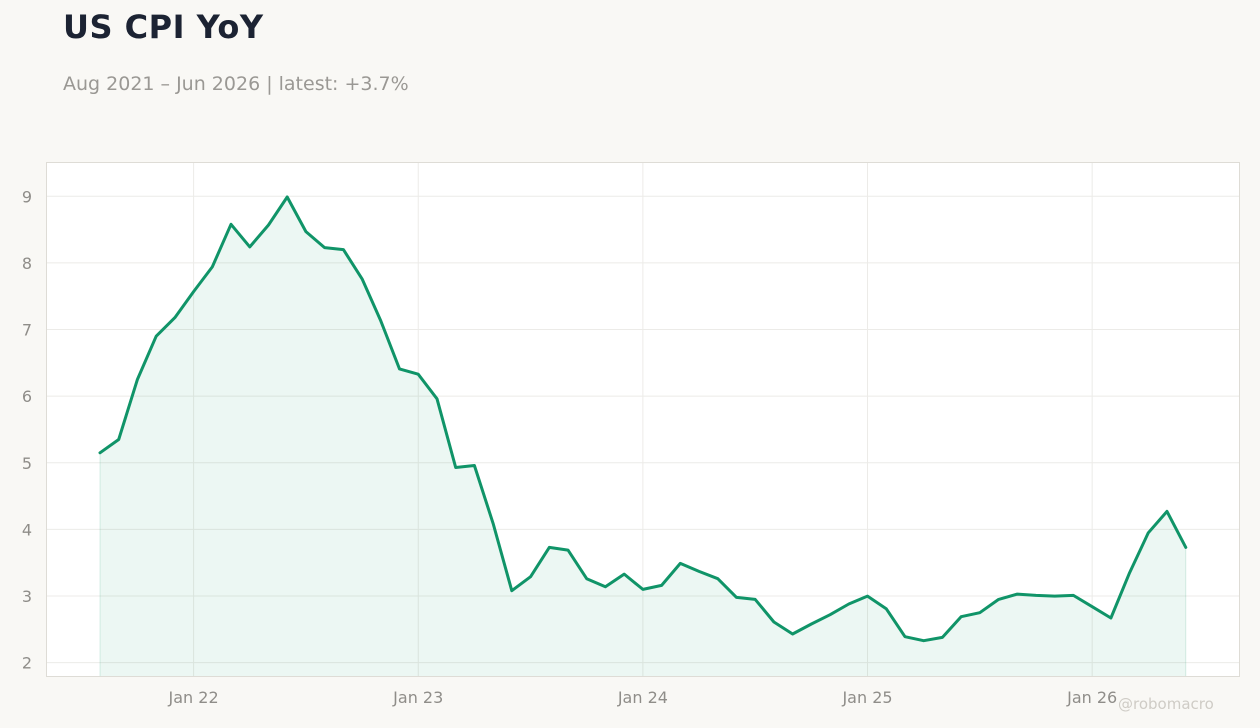 Image resolution: width=1260 pixels, height=728 pixels. I want to click on y-tick-label: 3, so click(27, 596).